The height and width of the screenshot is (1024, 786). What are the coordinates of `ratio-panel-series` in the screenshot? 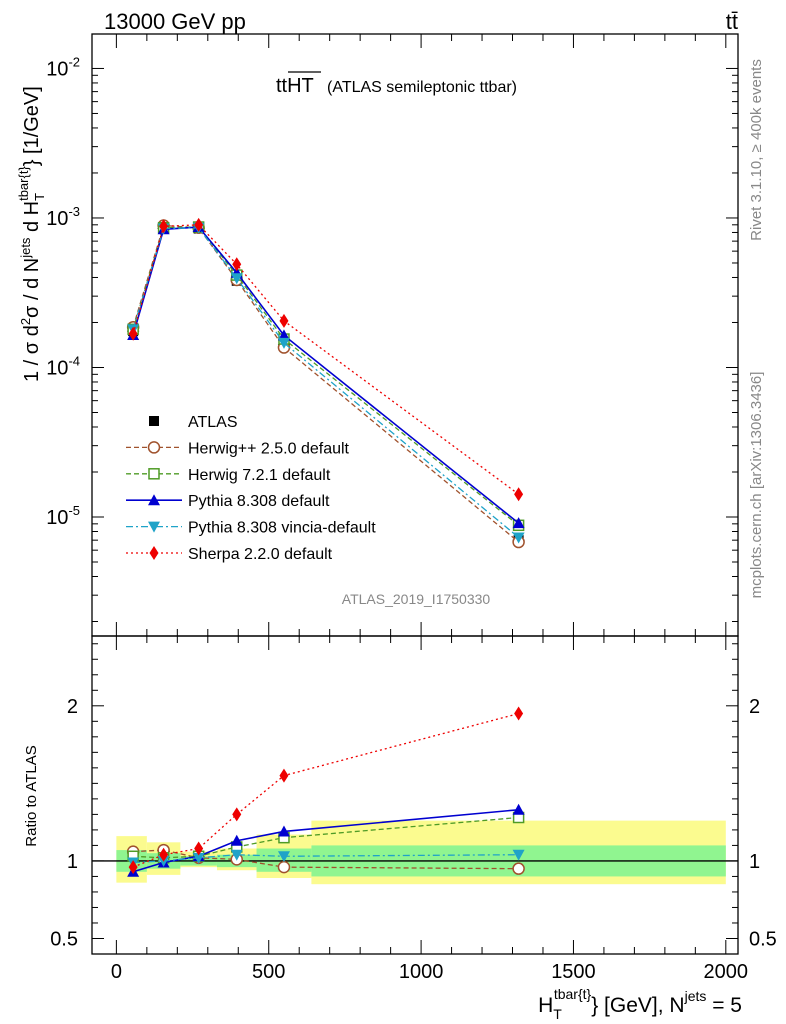 It's located at (325, 791).